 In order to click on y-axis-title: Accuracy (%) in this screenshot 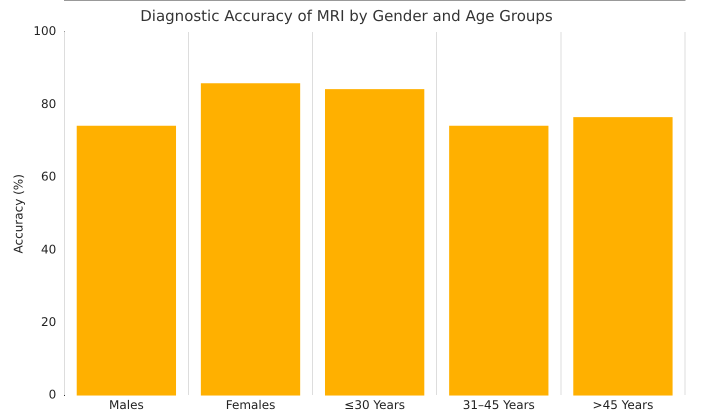, I will do `click(18, 214)`.